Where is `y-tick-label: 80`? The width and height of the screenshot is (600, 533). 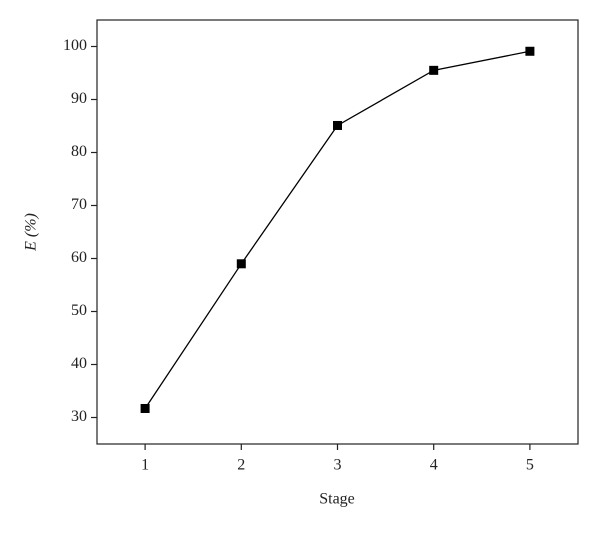
y-tick-label: 80 is located at coordinates (79, 151).